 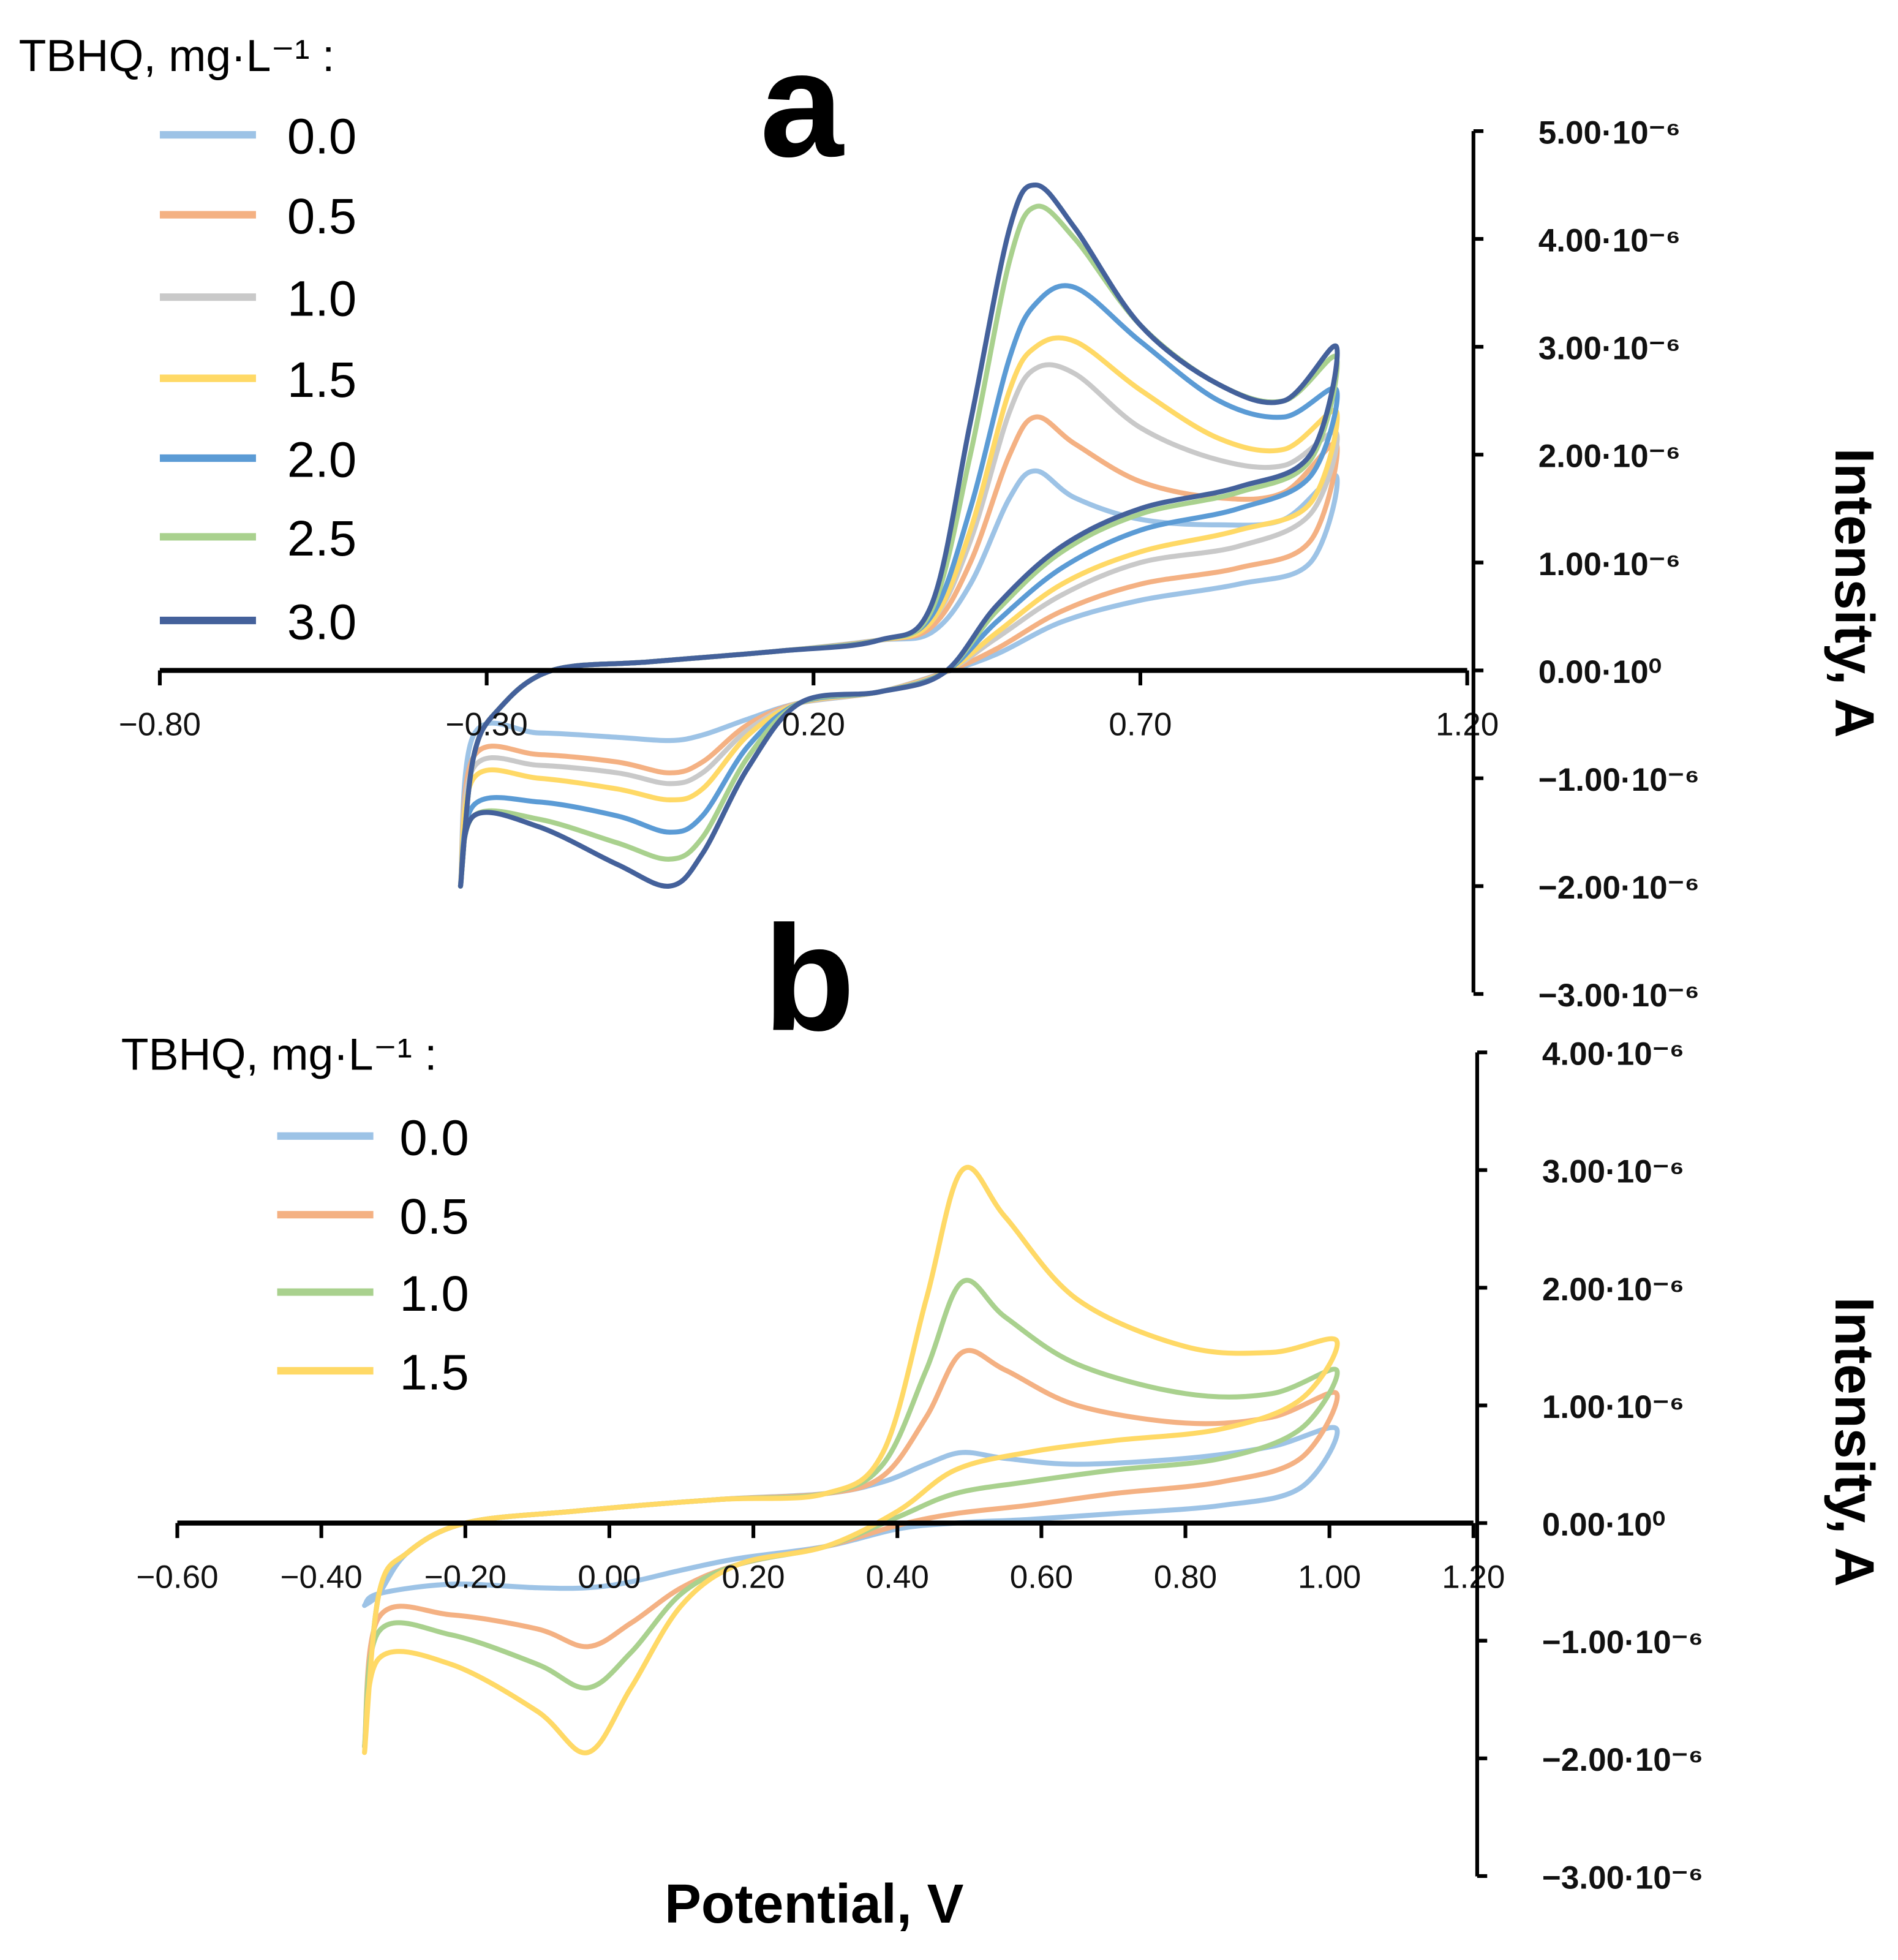 What do you see at coordinates (322, 1578) in the screenshot?
I see `x-tick-label: −0.40` at bounding box center [322, 1578].